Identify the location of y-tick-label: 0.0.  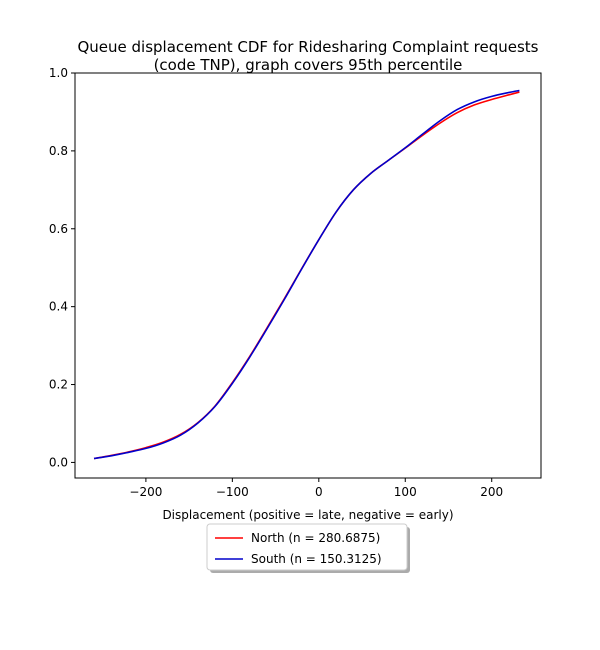
(58, 462).